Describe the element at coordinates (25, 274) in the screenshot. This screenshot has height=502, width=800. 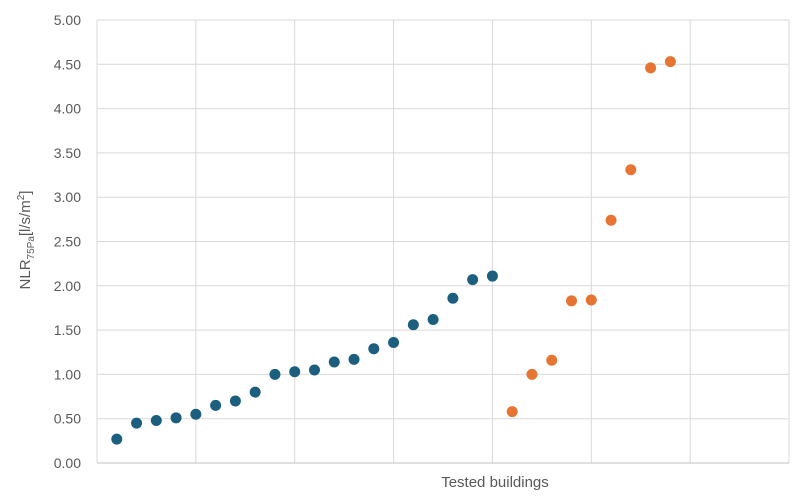
I see `y-axis-label-main: NLR` at that location.